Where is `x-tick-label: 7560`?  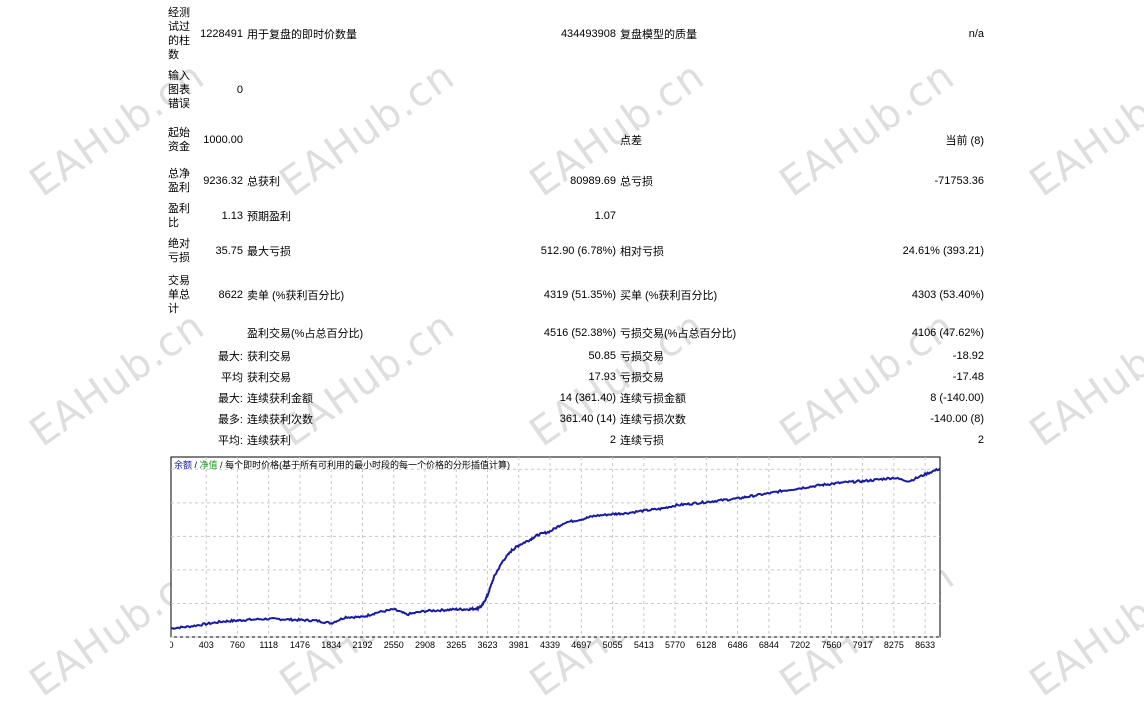 x-tick-label: 7560 is located at coordinates (831, 645).